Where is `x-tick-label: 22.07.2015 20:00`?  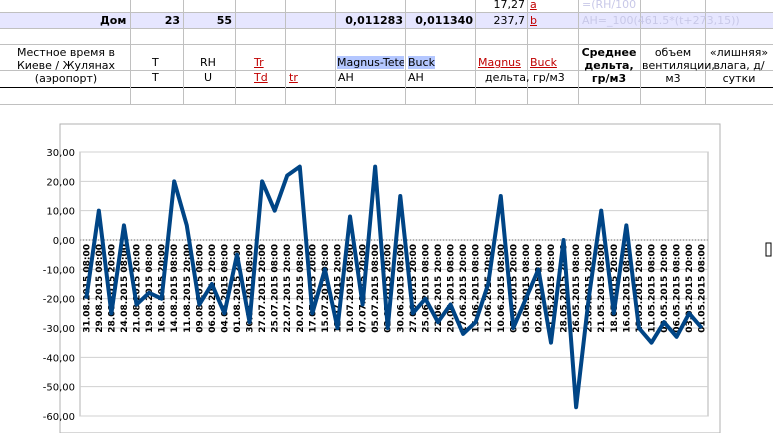 x-tick-label: 22.07.2015 20:00 is located at coordinates (288, 288).